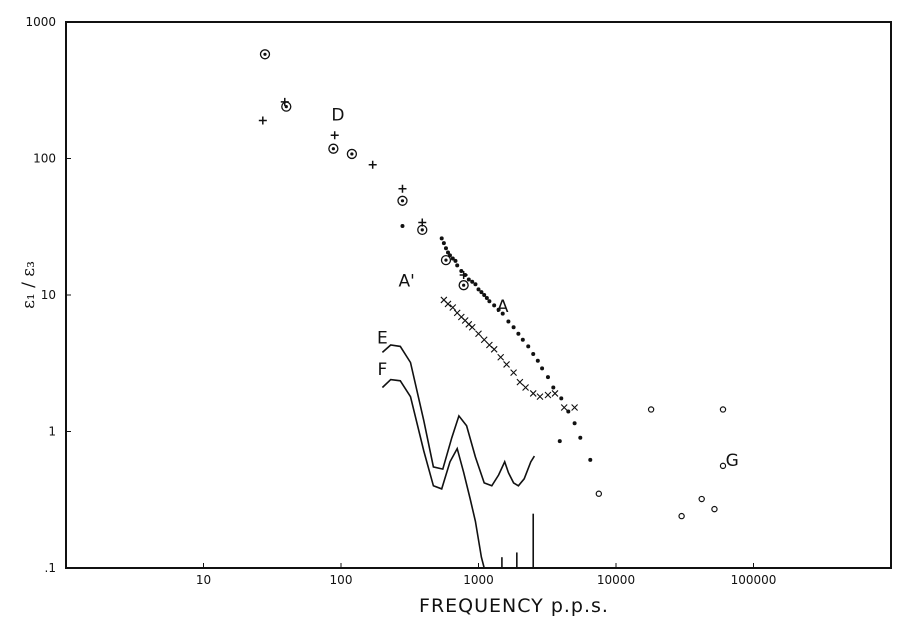 The height and width of the screenshot is (636, 908). What do you see at coordinates (203, 580) in the screenshot?
I see `x-tick-label: 10` at bounding box center [203, 580].